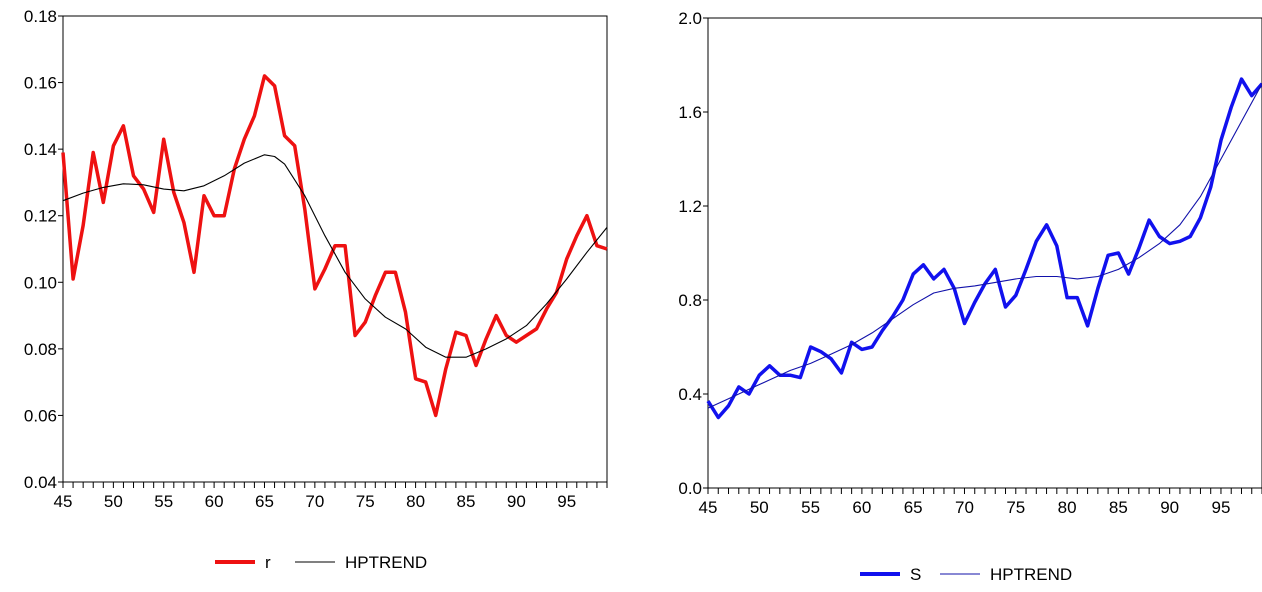 The height and width of the screenshot is (592, 1262). Describe the element at coordinates (335, 256) in the screenshot. I see `series-line-hptrend` at that location.